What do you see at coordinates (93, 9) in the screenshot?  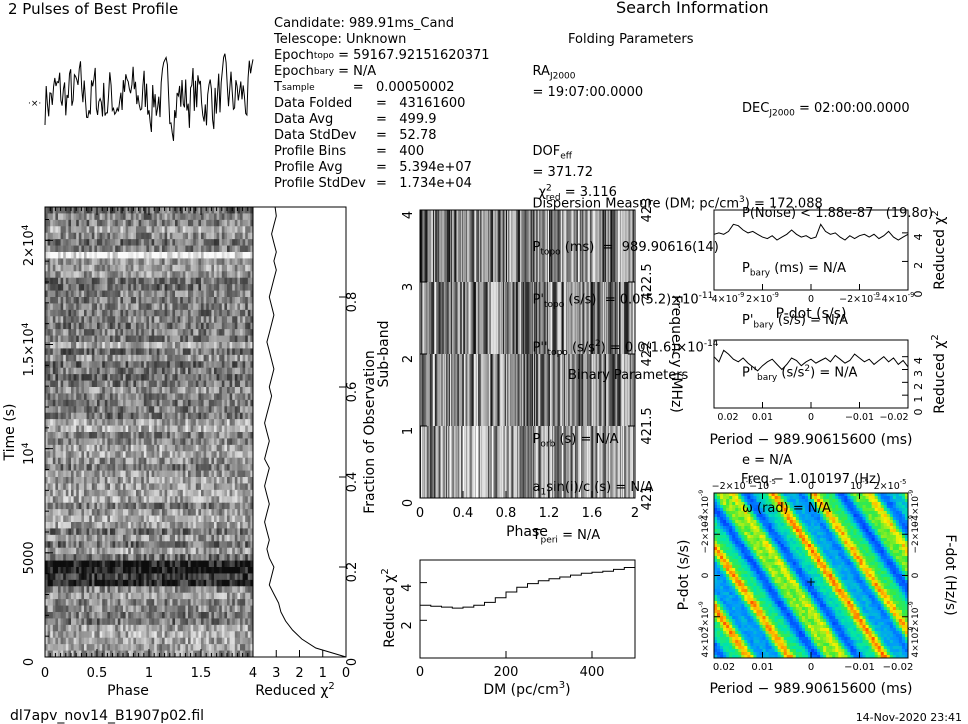 I see `profile-title: 2 Pulses of Best Profile` at bounding box center [93, 9].